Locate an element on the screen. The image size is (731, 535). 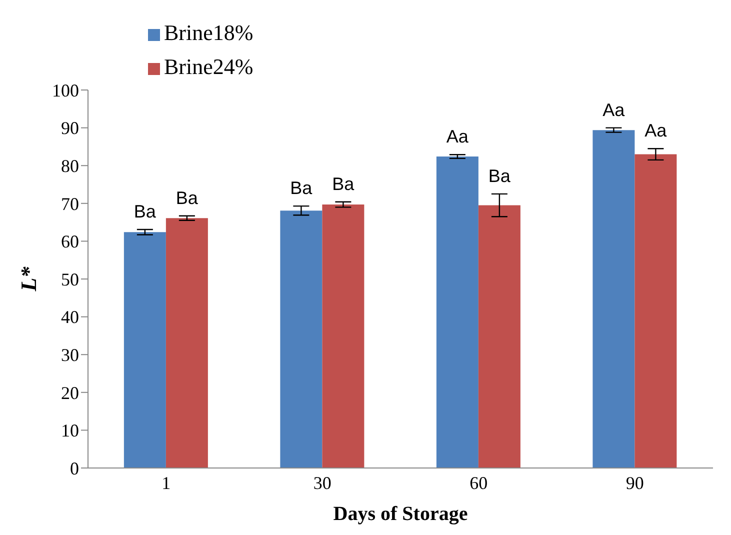
y-axis-title: L* is located at coordinates (28, 279).